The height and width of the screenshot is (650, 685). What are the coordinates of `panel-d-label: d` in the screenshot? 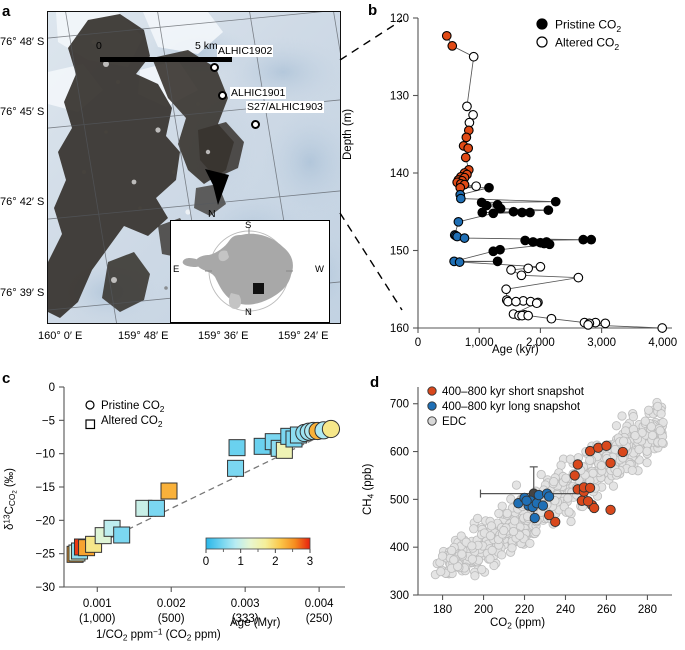 It's located at (375, 382).